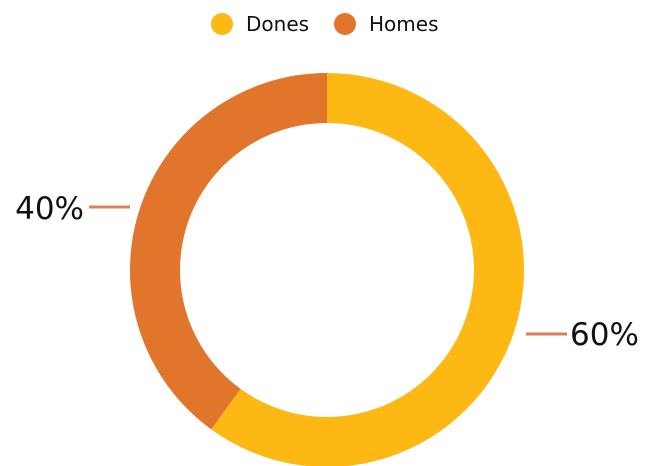  I want to click on legend-item-dones: Dones, so click(260, 24).